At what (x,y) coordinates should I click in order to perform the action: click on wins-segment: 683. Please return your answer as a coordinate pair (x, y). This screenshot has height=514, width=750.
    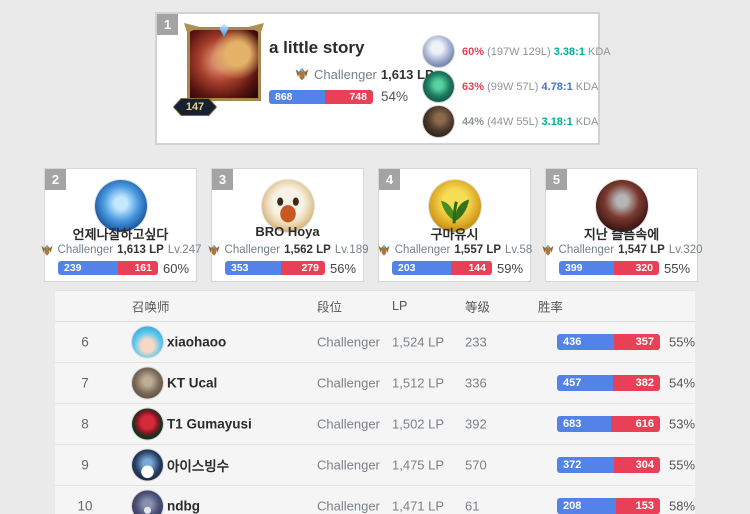
    Looking at the image, I should click on (584, 424).